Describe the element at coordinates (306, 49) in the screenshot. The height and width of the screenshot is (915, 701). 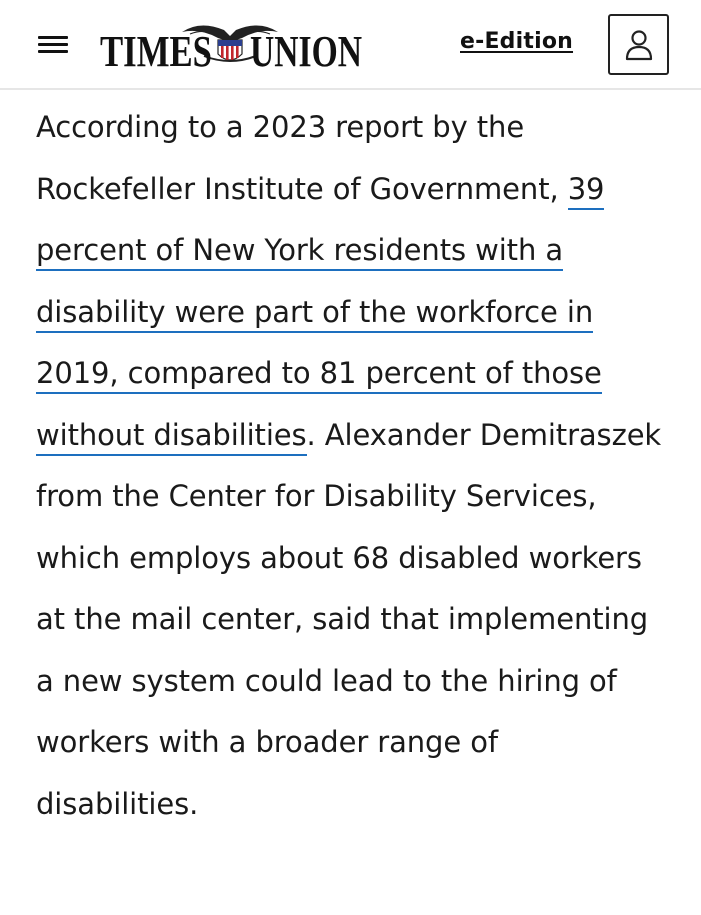
I see `logo-union-text: UNION` at that location.